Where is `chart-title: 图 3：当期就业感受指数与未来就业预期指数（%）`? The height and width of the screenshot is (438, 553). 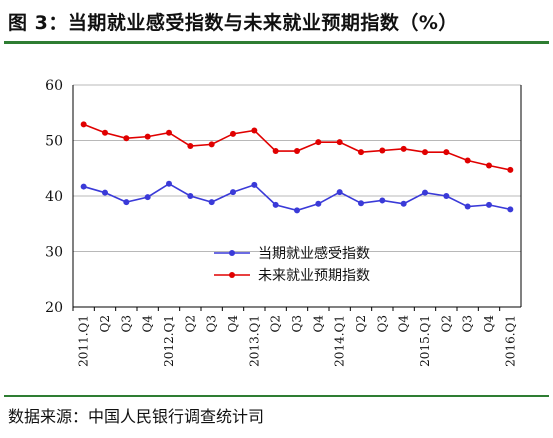
chart-title: 图 3：当期就业感受指数与未来就业预期指数（%） is located at coordinates (233, 23).